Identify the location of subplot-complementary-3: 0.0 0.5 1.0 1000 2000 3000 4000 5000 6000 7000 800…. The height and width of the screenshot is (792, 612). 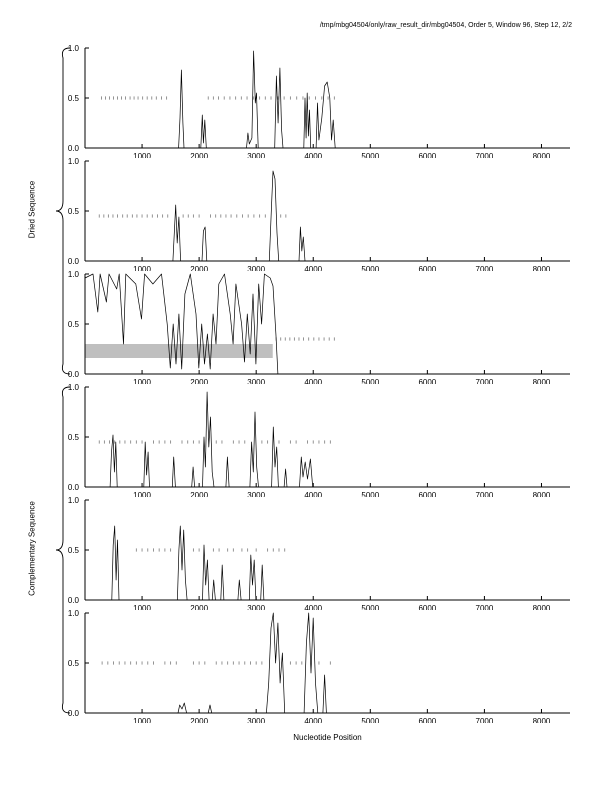
(306, 666).